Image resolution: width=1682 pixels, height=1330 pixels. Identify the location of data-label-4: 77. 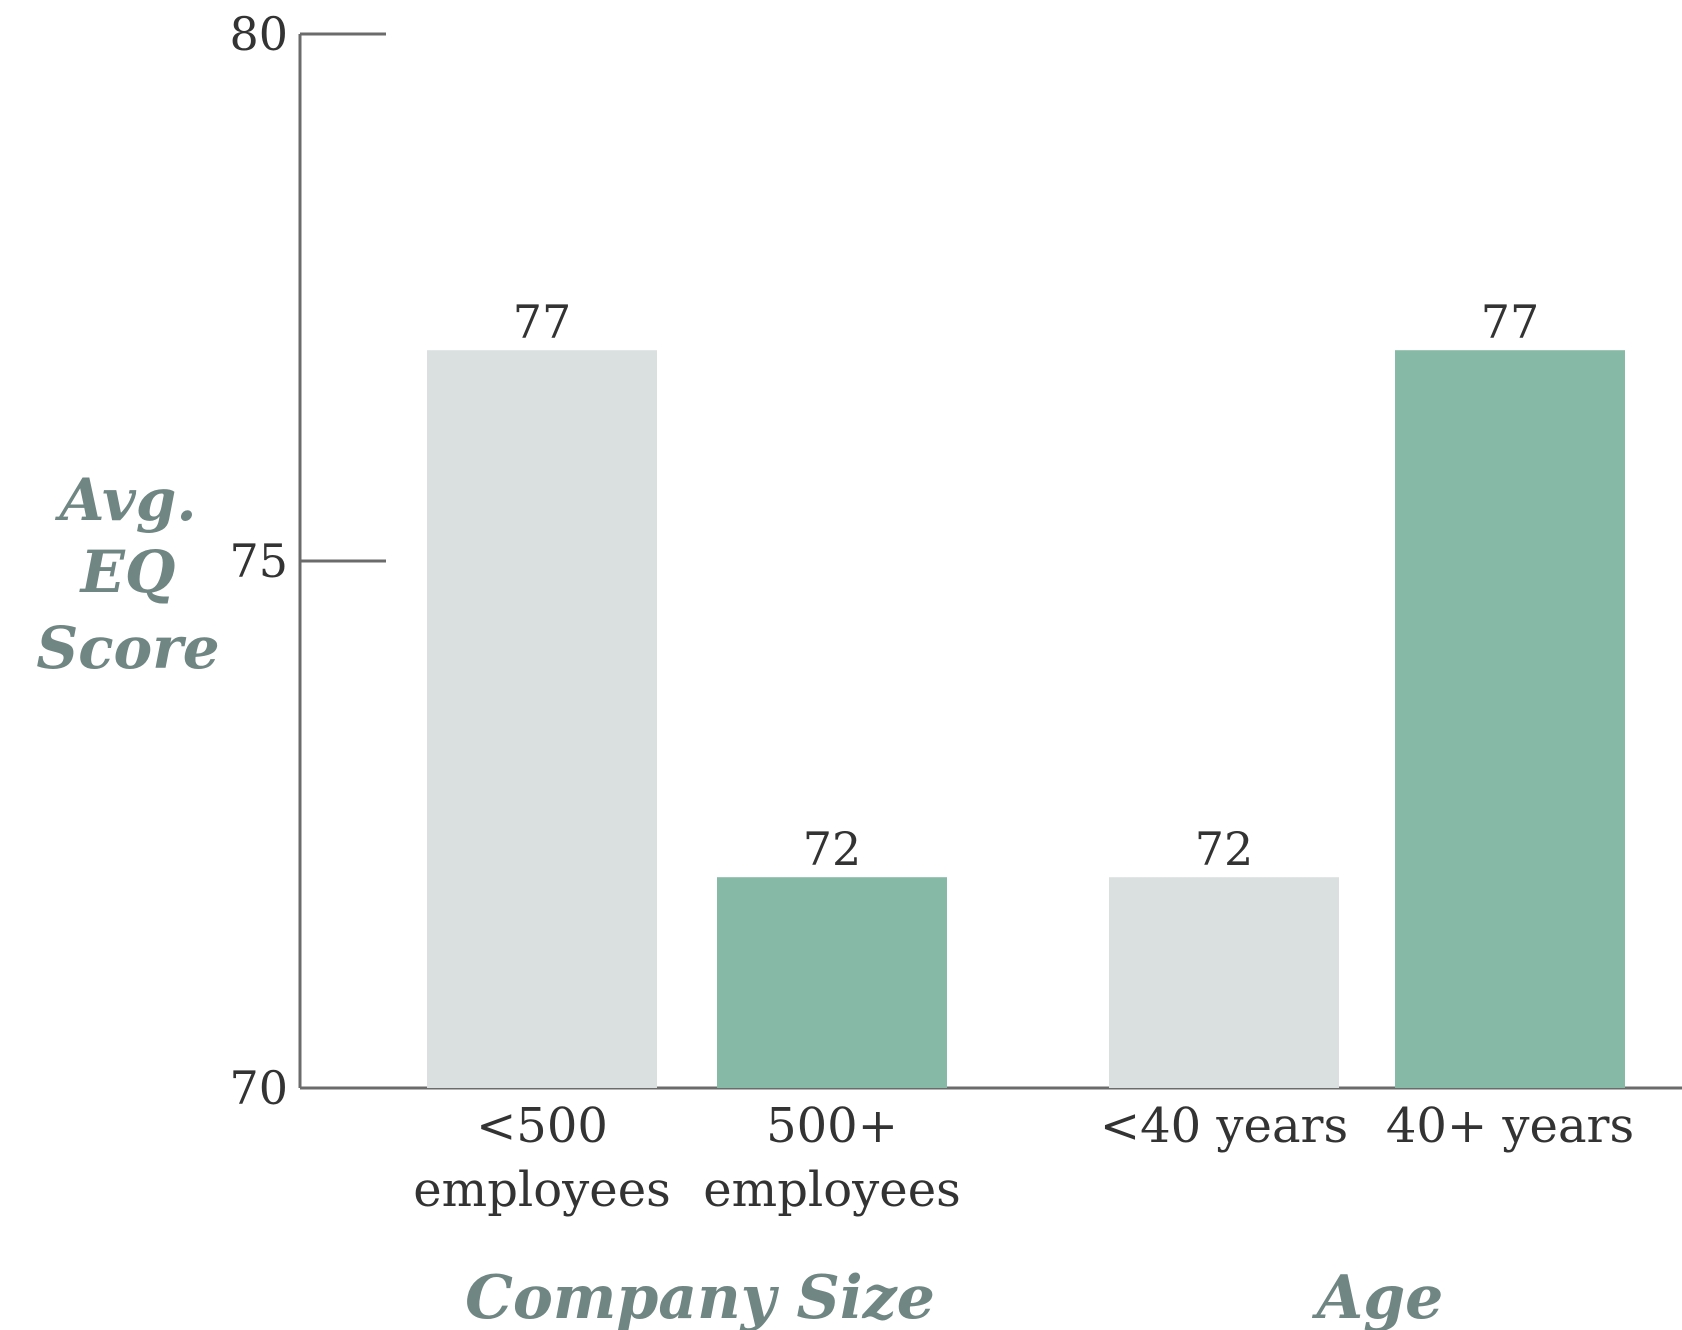
(1510, 322).